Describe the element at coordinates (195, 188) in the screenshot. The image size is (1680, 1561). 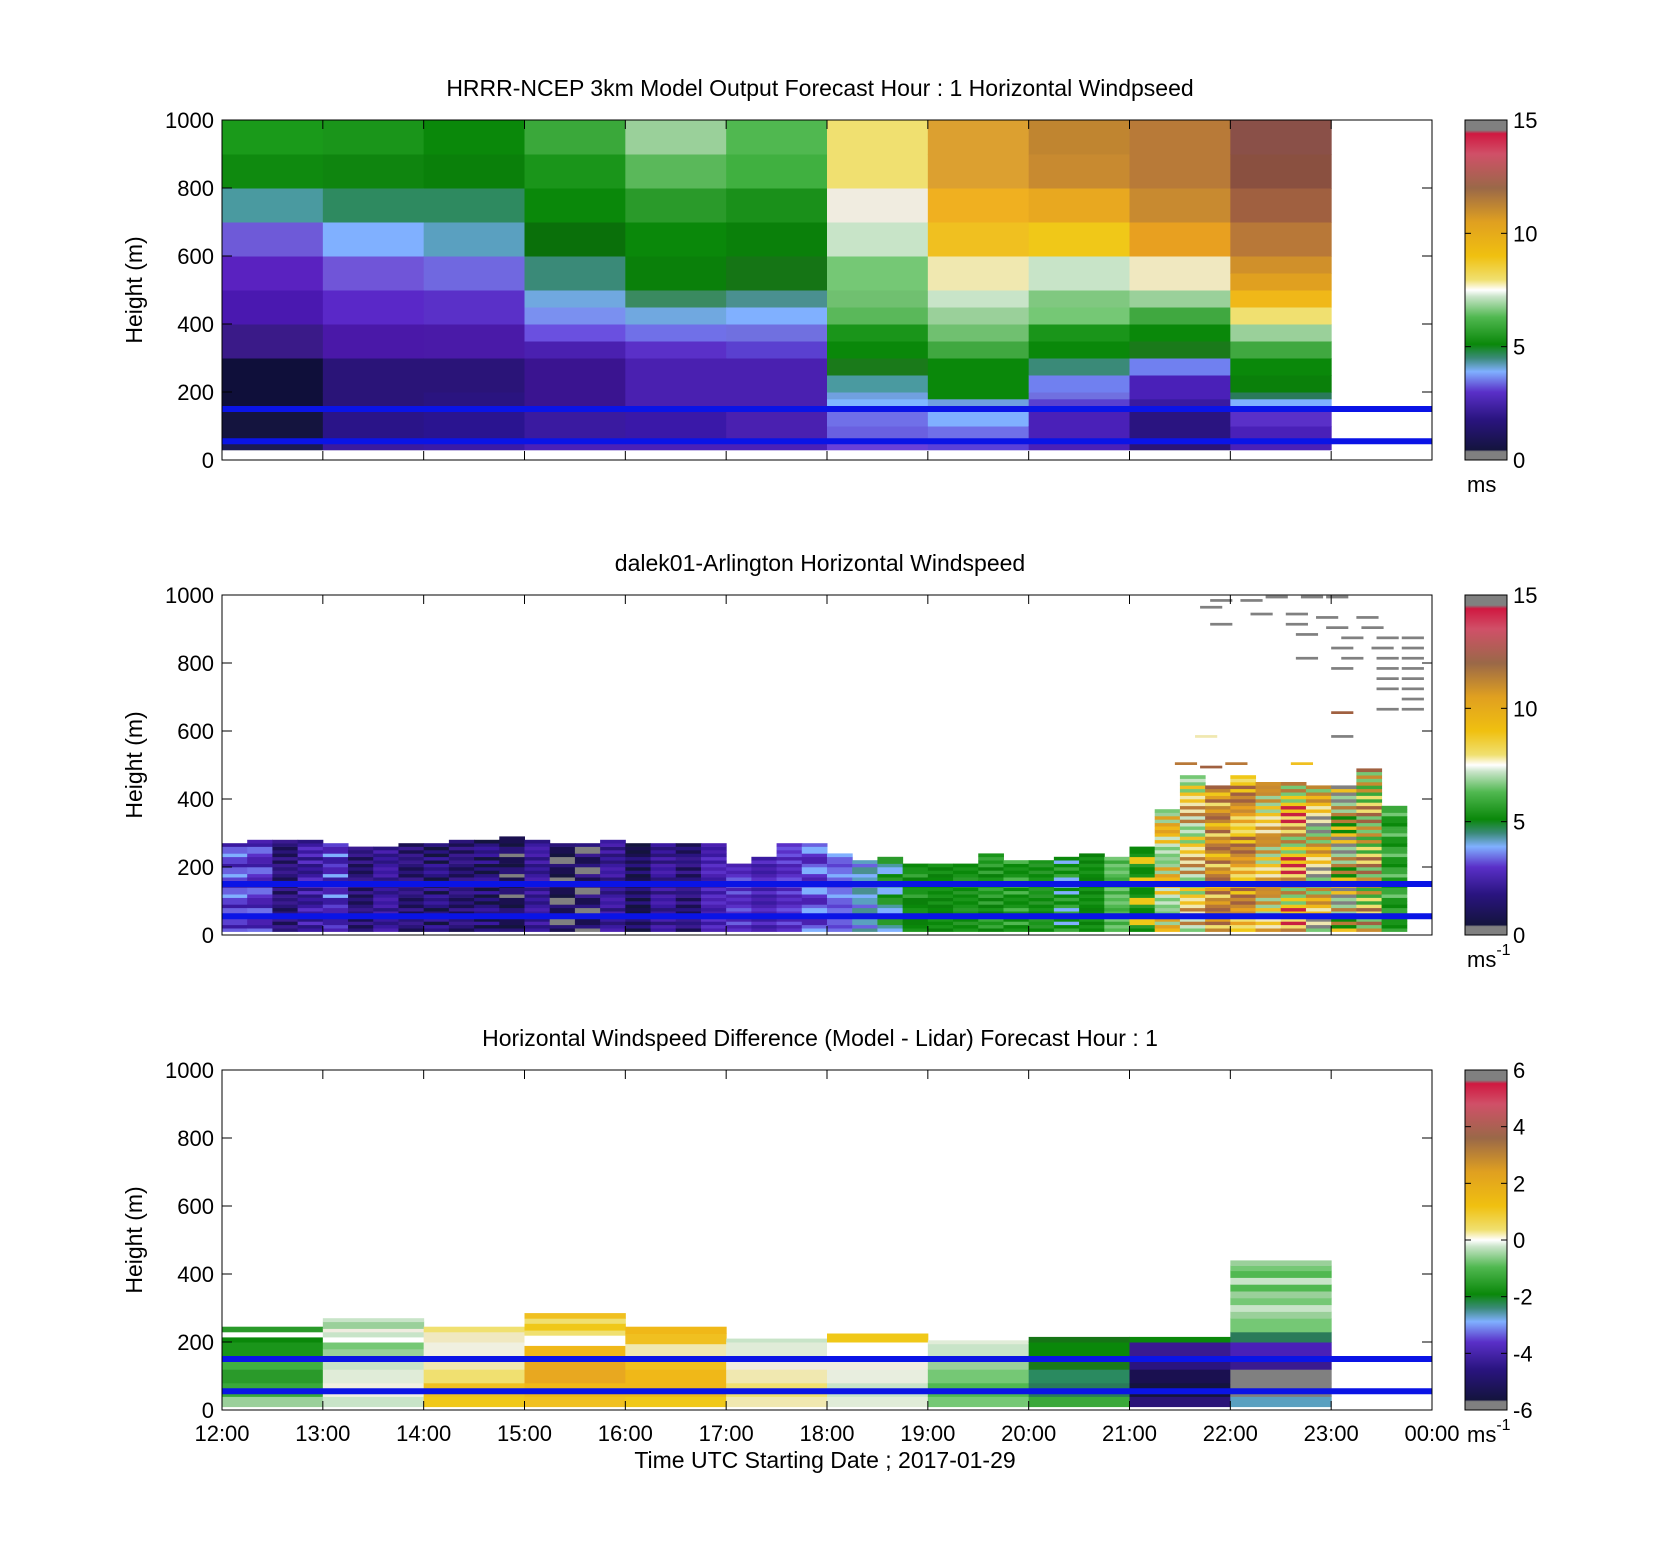
I see `y-tick-label: 800` at that location.